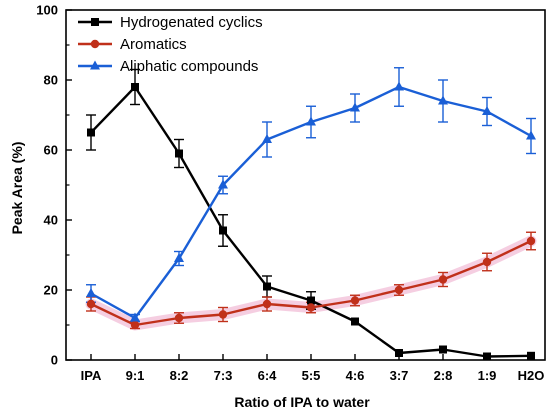 Image resolution: width=550 pixels, height=415 pixels. What do you see at coordinates (189, 66) in the screenshot?
I see `legend-label-aliphatic-compounds: Aliphatic compounds` at bounding box center [189, 66].